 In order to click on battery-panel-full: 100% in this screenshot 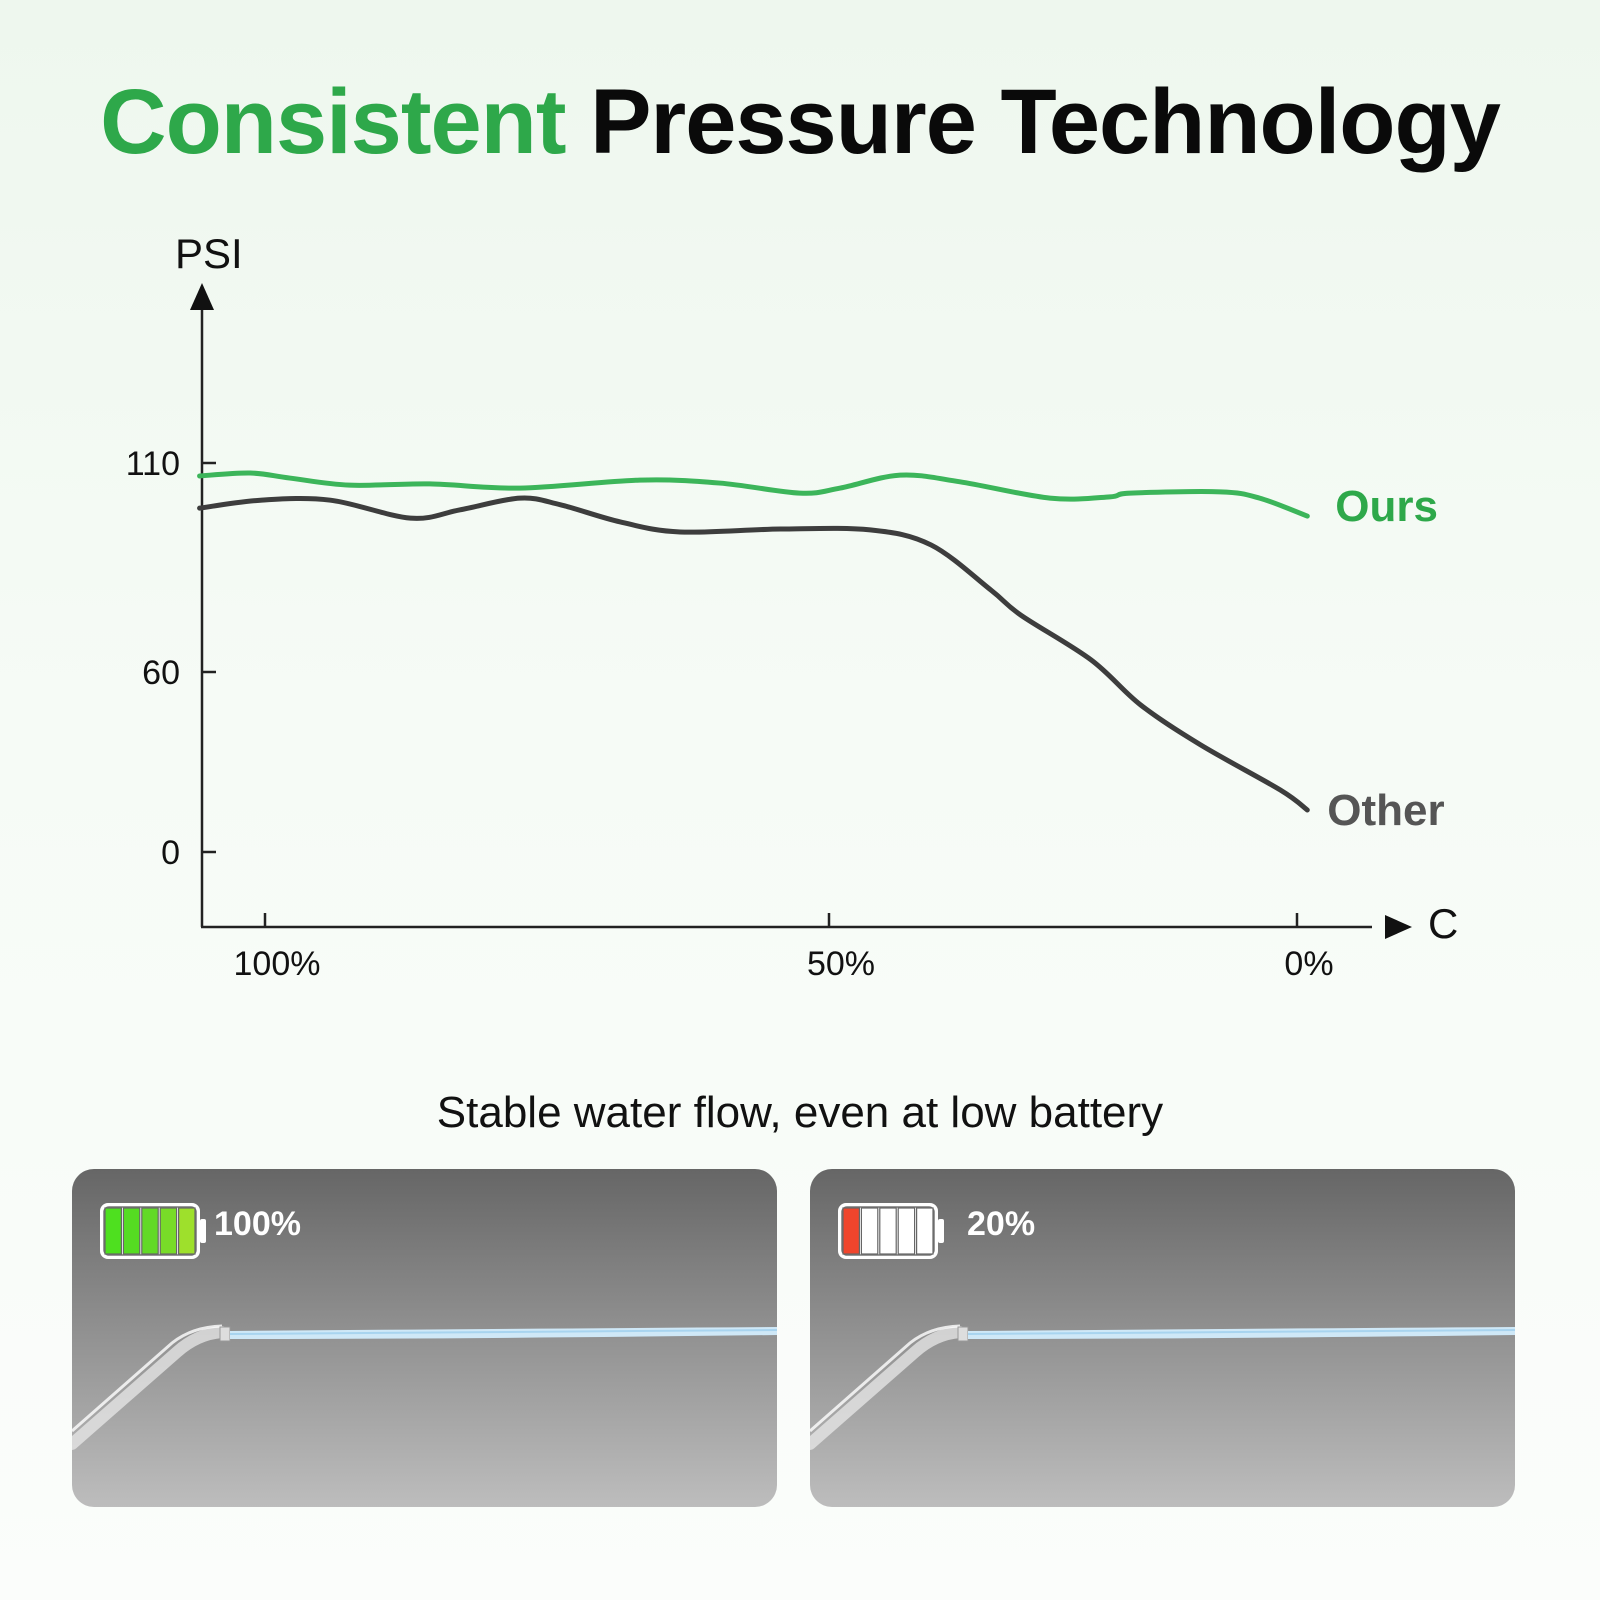, I will do `click(424, 1338)`.